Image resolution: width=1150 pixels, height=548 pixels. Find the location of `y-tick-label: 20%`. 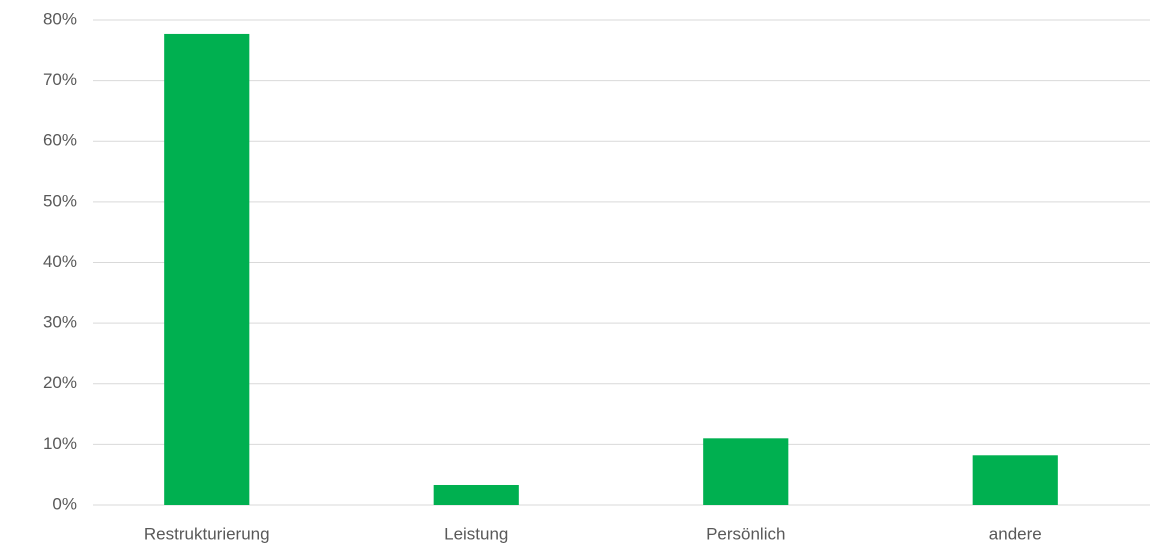

y-tick-label: 20% is located at coordinates (60, 382).